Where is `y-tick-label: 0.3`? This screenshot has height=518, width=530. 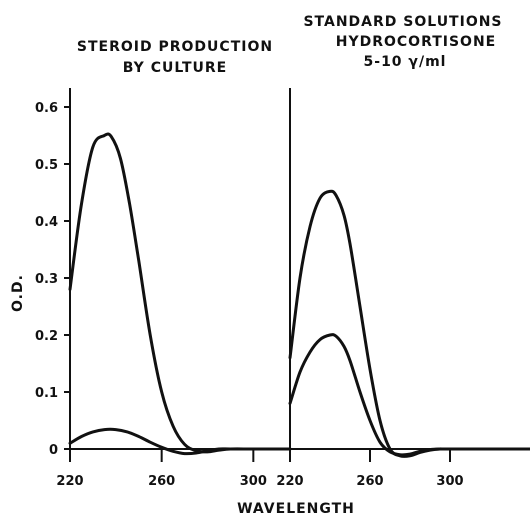
y-tick-label: 0.3 is located at coordinates (46, 279).